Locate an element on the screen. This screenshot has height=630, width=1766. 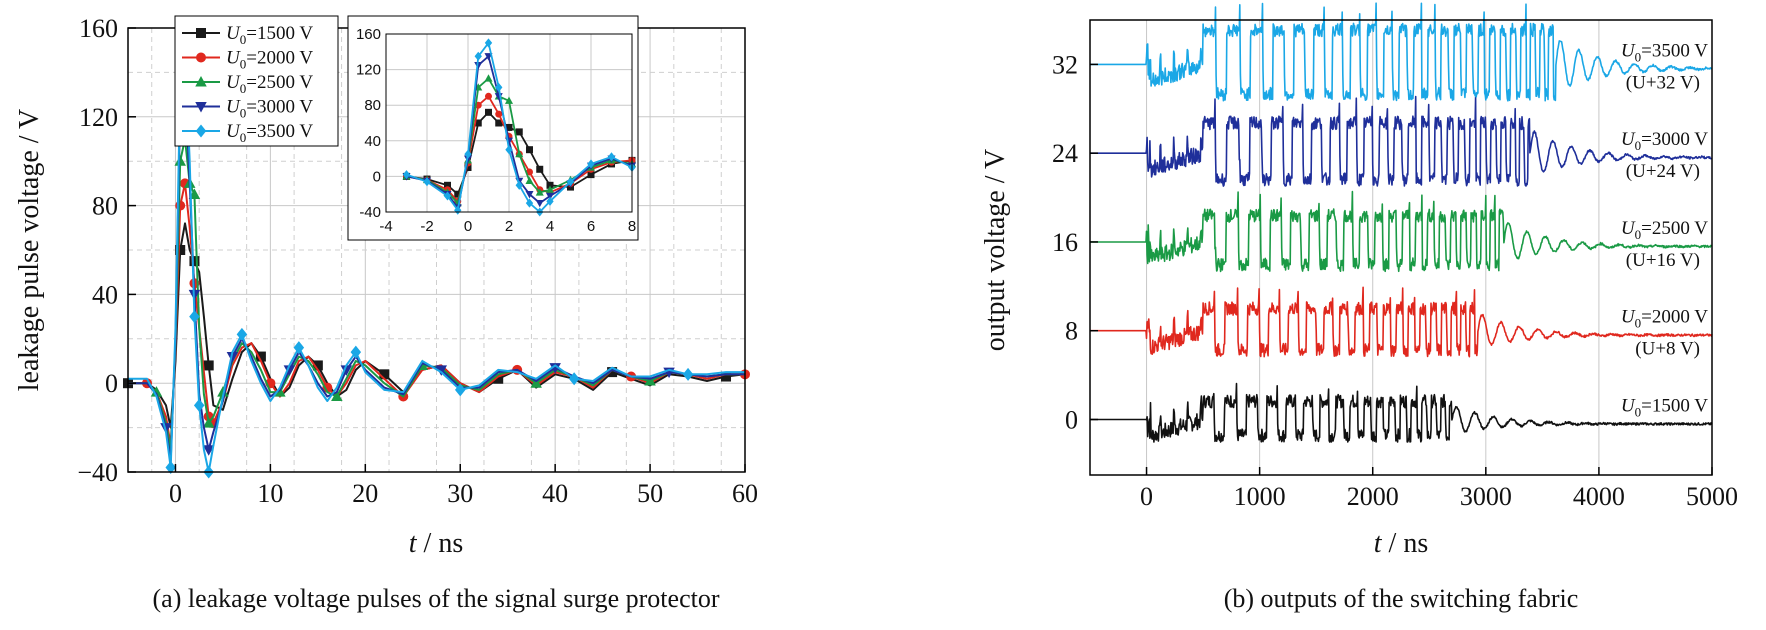
chart-b-xtick-label: 4000 is located at coordinates (1599, 496).